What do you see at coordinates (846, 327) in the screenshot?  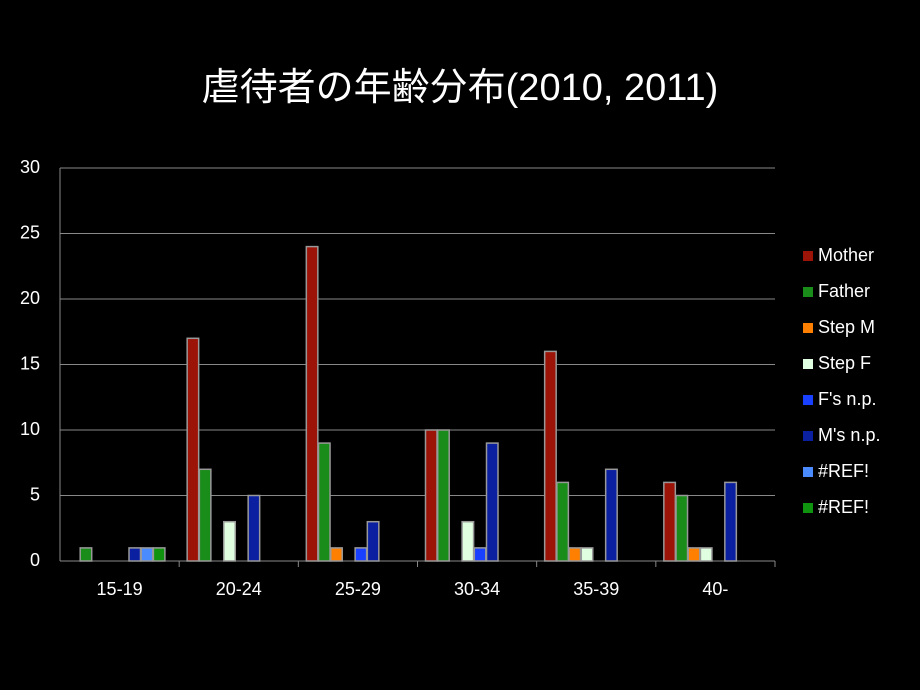 I see `legend-label: Step M` at bounding box center [846, 327].